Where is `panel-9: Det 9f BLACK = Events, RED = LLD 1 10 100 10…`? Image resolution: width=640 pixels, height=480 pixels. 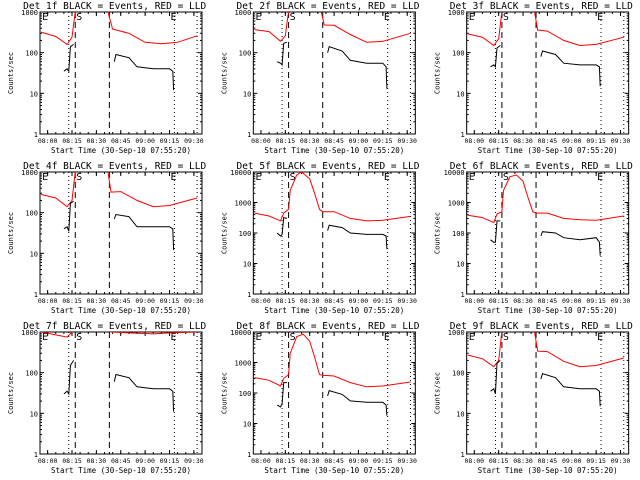 panel-9: Det 9f BLACK = Events, RED = LLD 1 10 100 10… is located at coordinates (533, 398).